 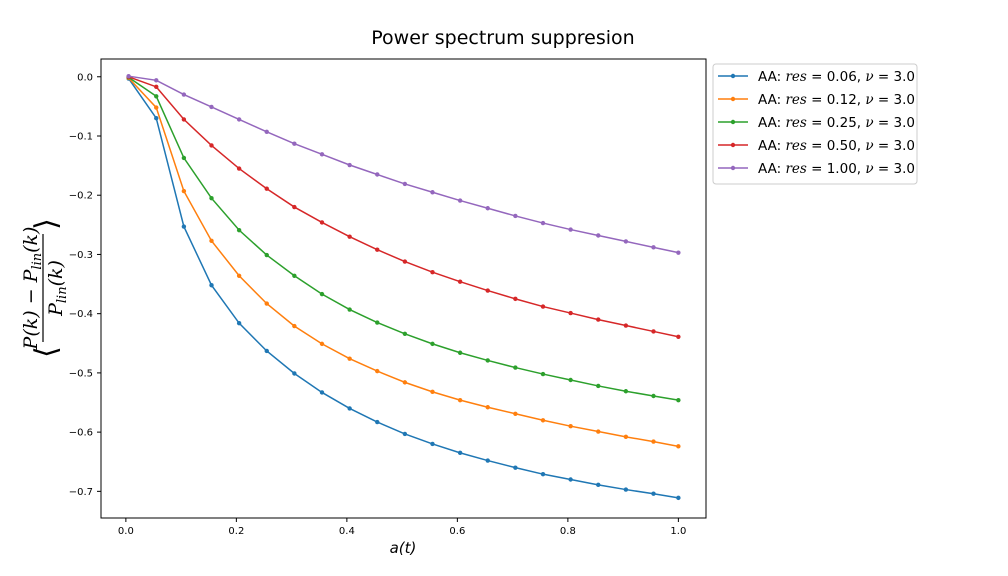 What do you see at coordinates (81, 196) in the screenshot?
I see `y-tick-label: −0.2` at bounding box center [81, 196].